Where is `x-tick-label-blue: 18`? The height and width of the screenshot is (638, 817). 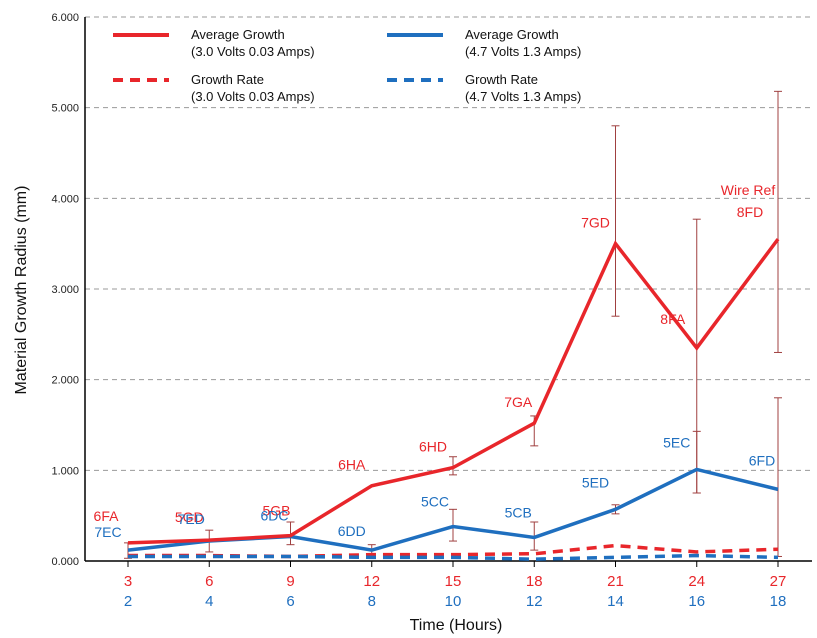
x-tick-label-blue: 18 is located at coordinates (778, 601).